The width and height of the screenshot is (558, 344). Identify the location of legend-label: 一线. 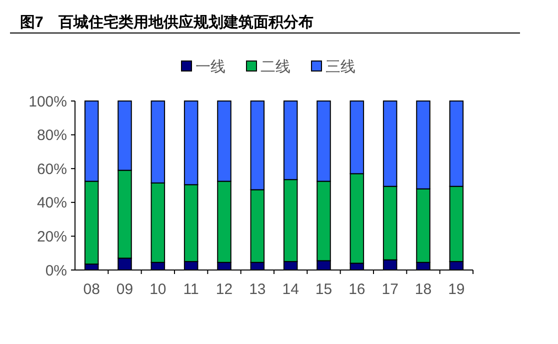
(211, 67).